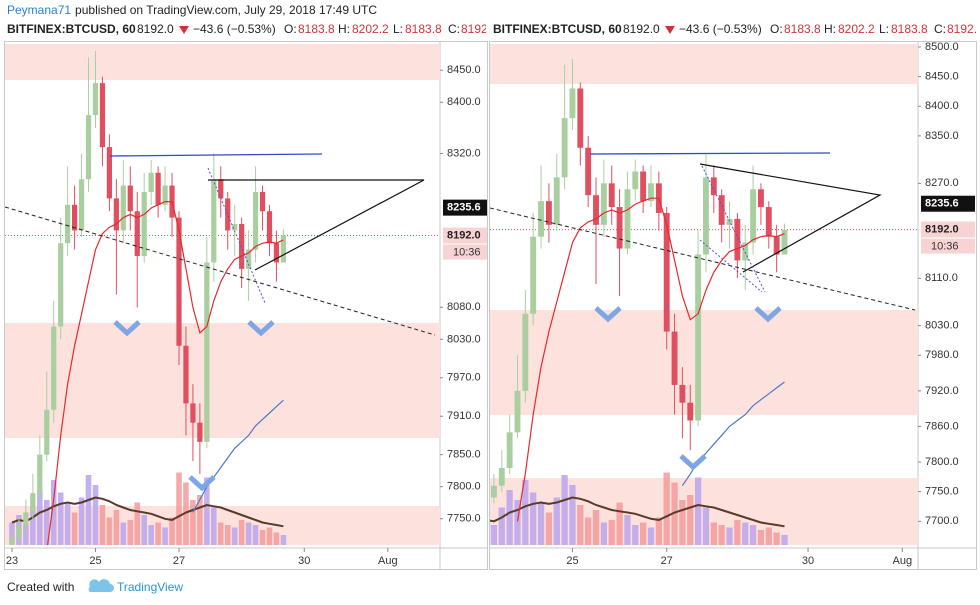  I want to click on author: Peymana71, so click(39, 10).